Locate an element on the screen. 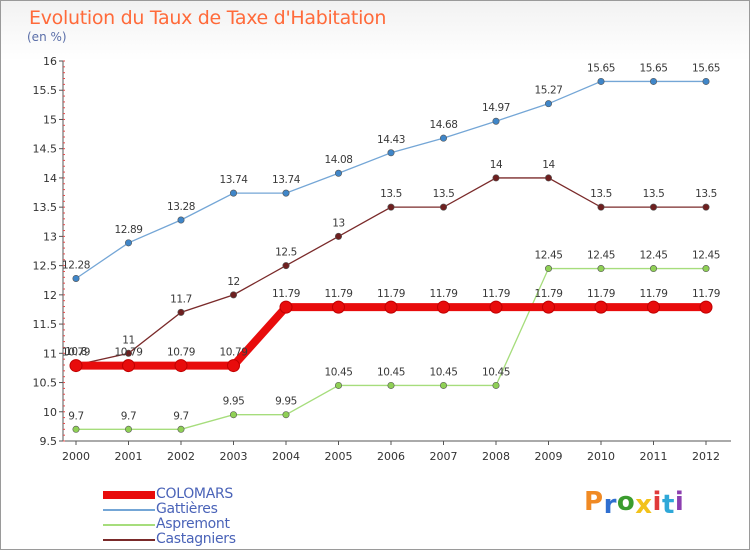  logo-letter: i is located at coordinates (657, 502).